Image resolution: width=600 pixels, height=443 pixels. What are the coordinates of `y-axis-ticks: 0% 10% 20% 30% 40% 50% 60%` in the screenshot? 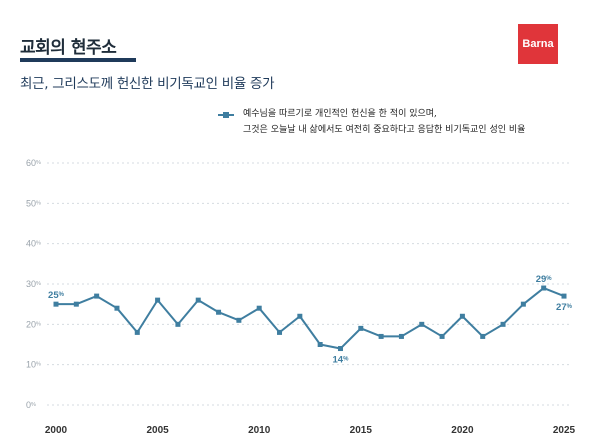 It's located at (33, 284).